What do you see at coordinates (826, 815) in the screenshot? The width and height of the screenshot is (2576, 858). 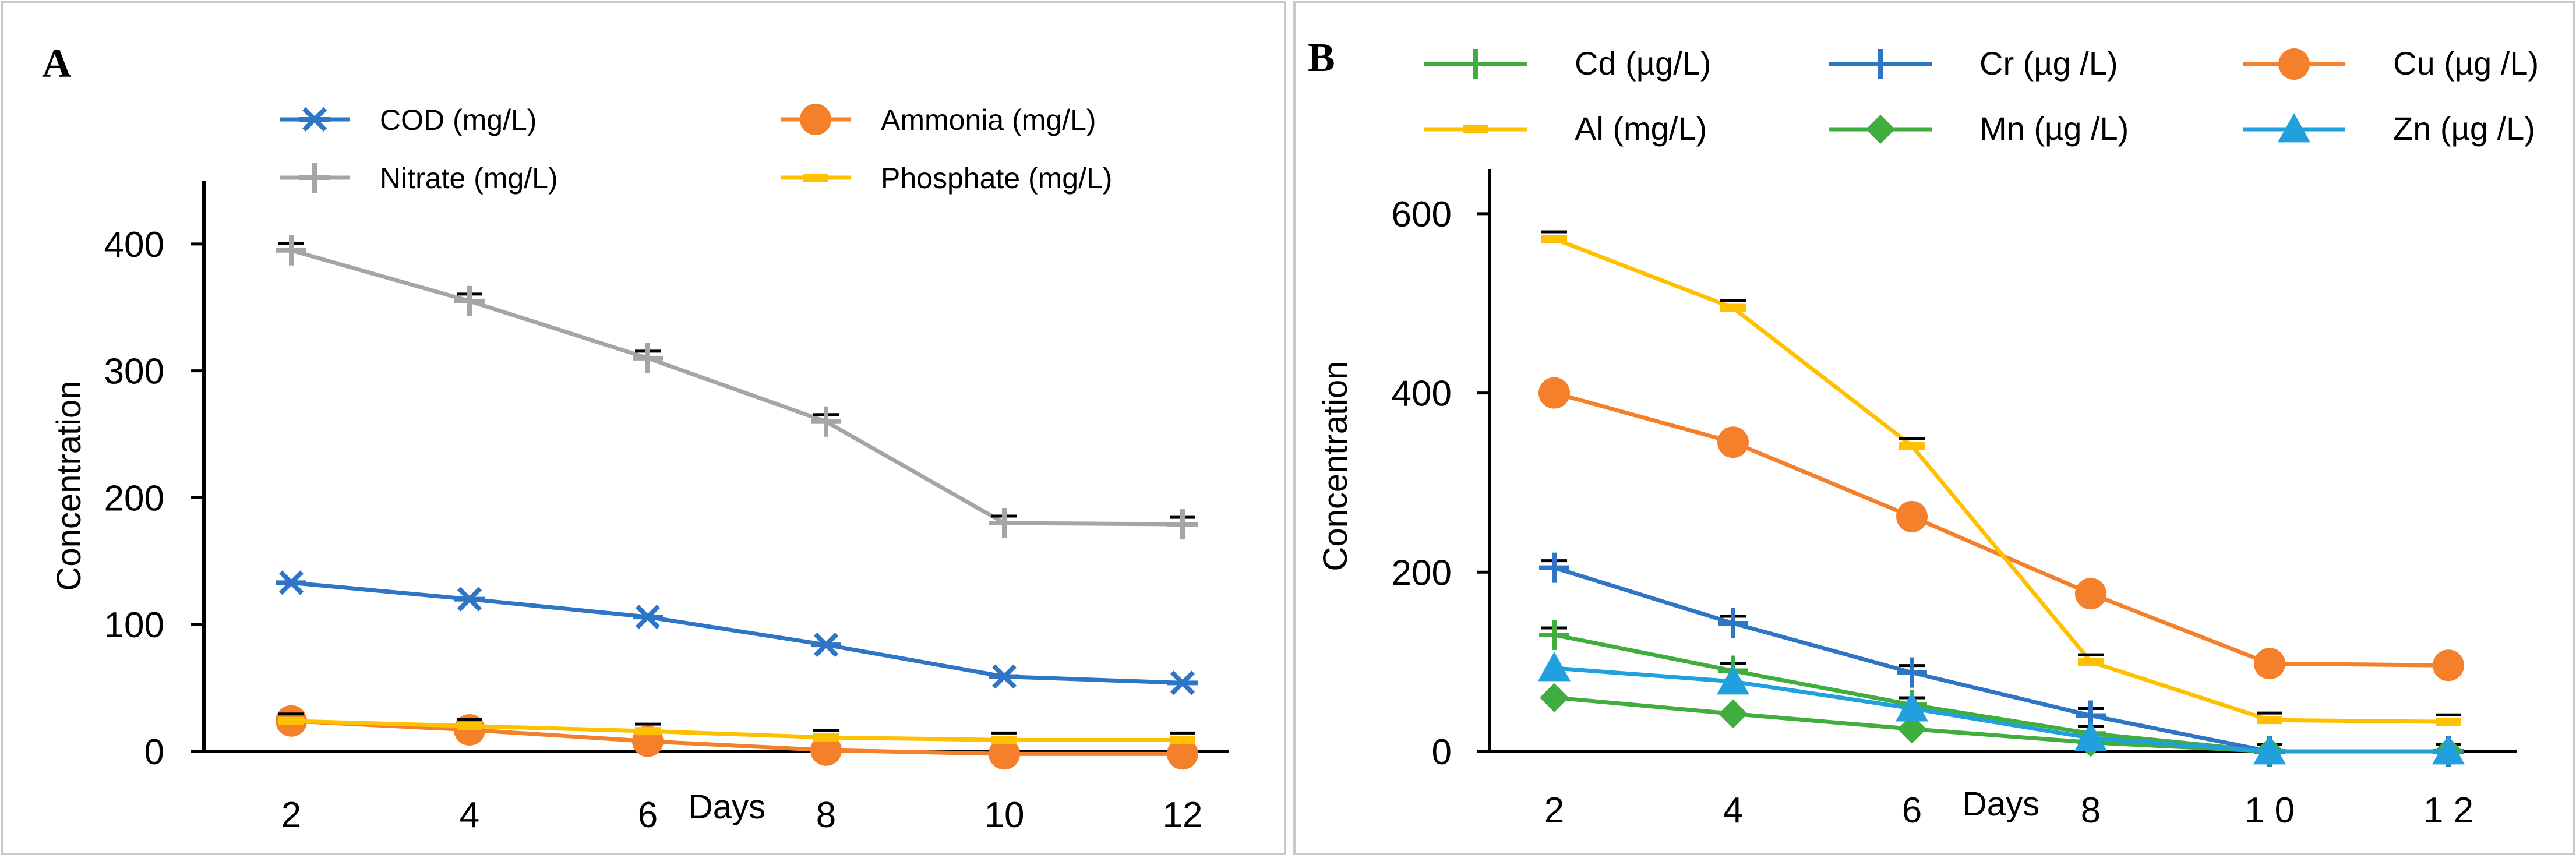 I see `panel-a-x-tick-label: 8` at bounding box center [826, 815].